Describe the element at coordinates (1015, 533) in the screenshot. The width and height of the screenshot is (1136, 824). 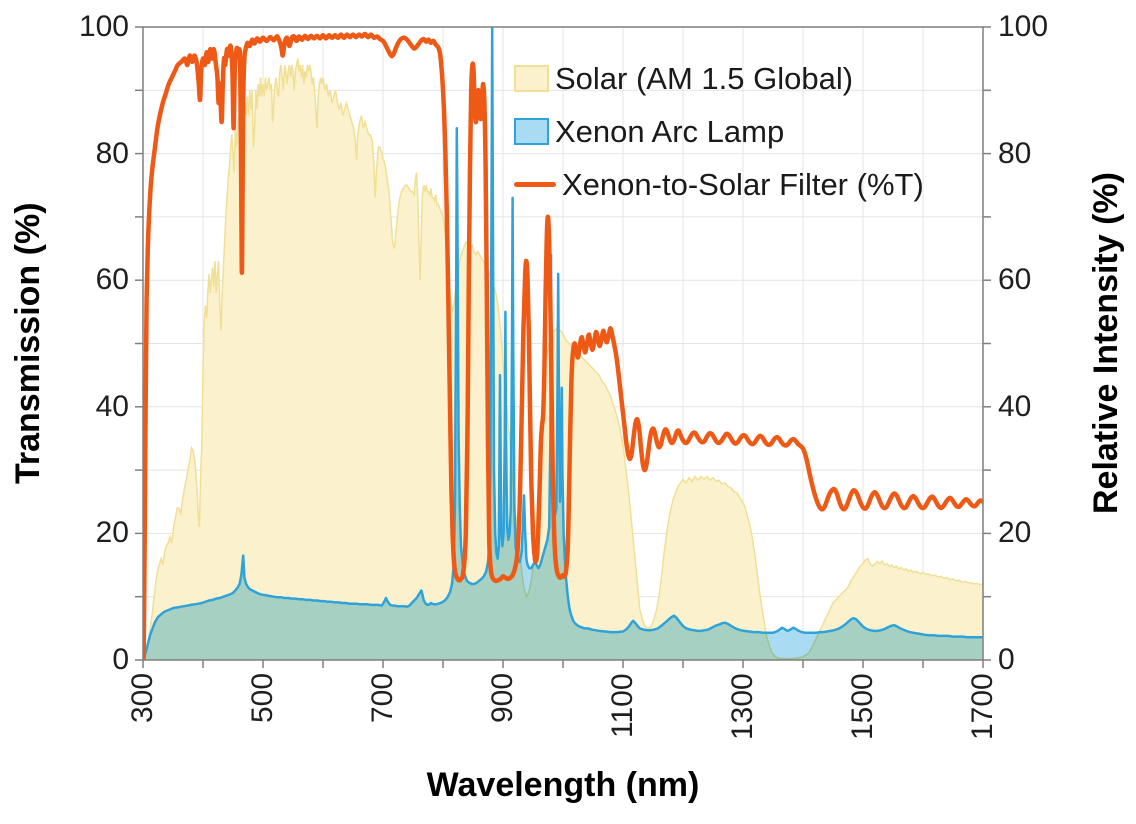
I see `right-axis-tick-label: 20` at that location.